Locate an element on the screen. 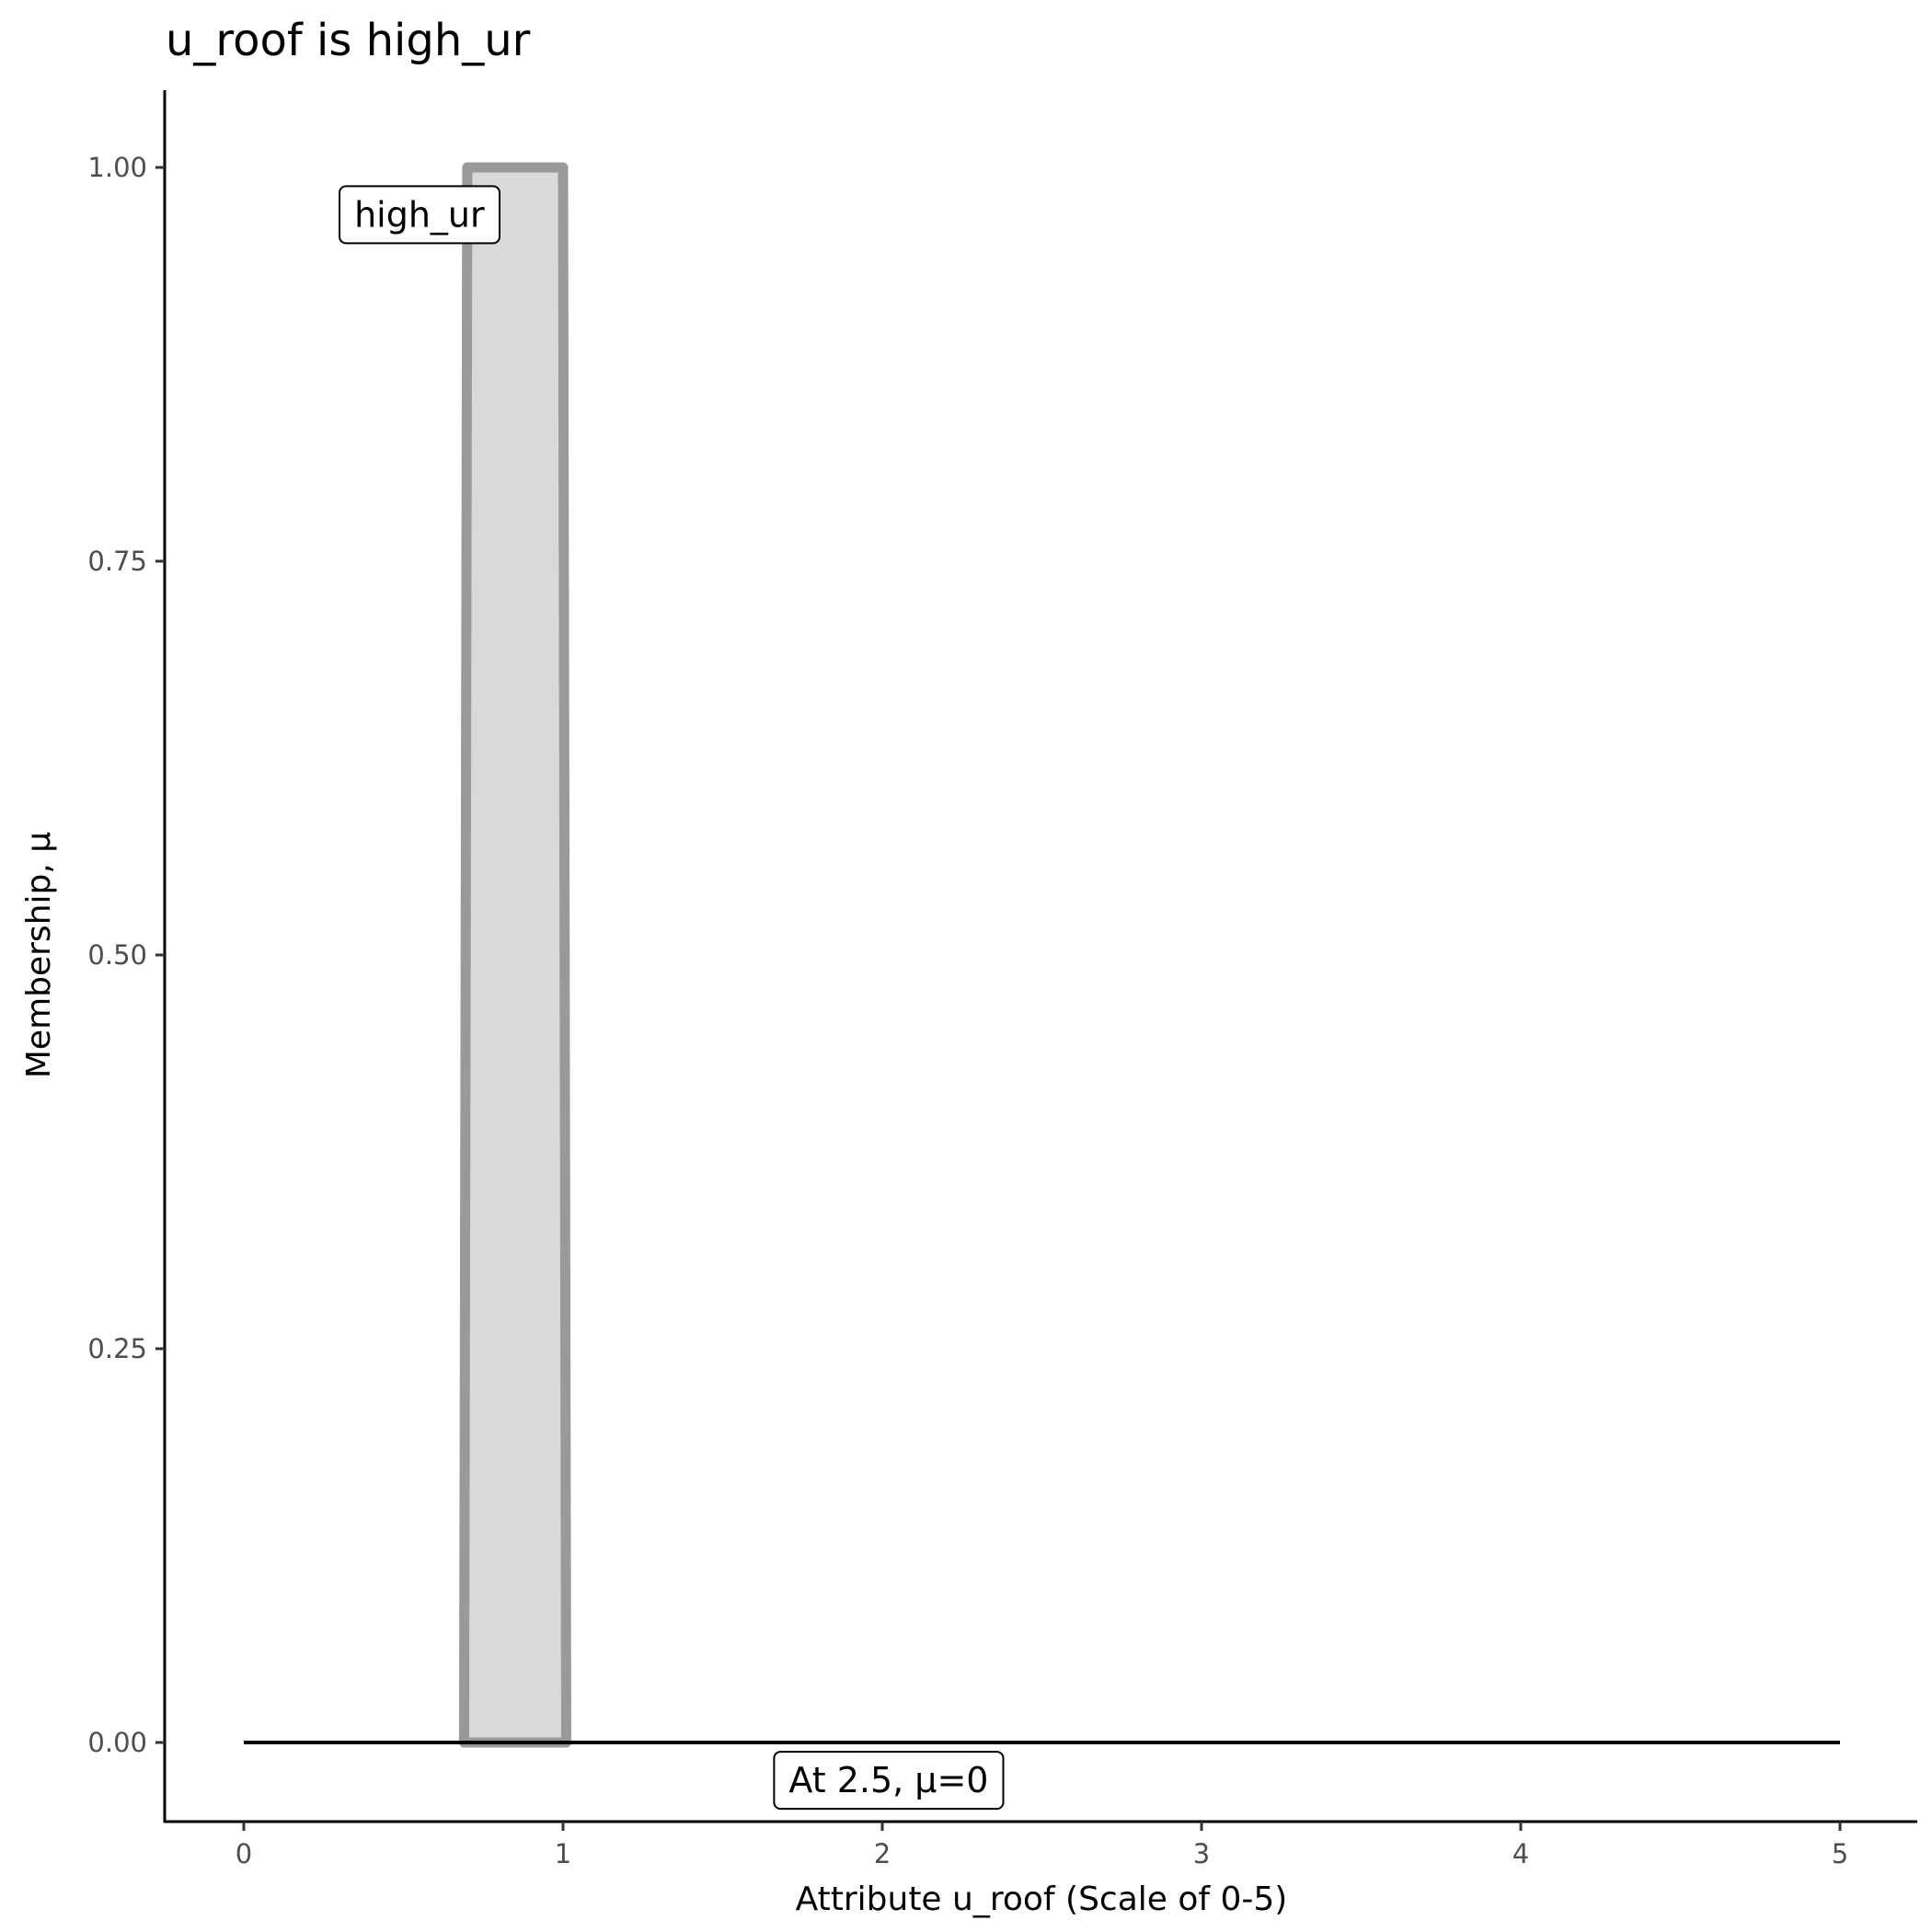 The width and height of the screenshot is (1932, 1932). x-tick-label: 2 is located at coordinates (882, 1853).